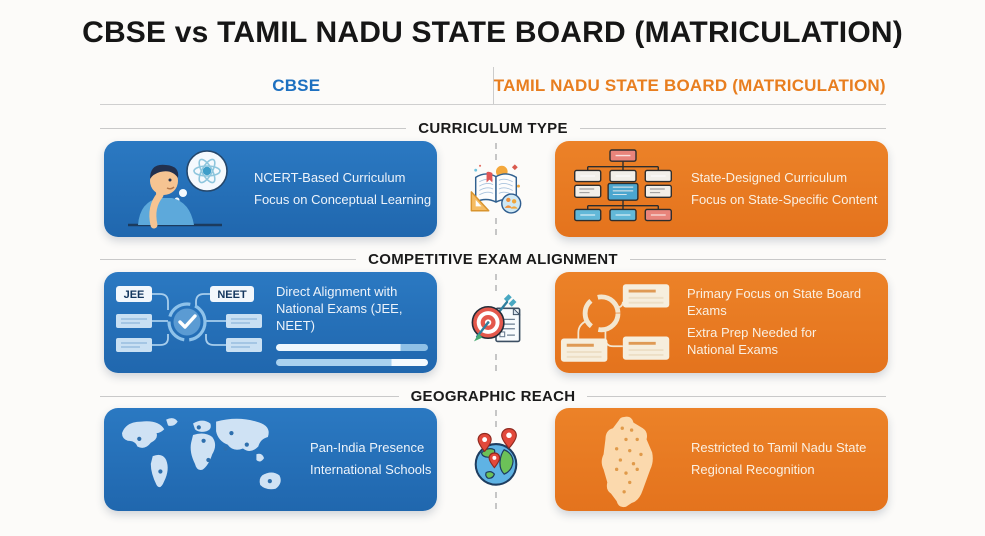 This screenshot has width=985, height=536. What do you see at coordinates (178, 189) in the screenshot?
I see `thinking-student-illustration` at bounding box center [178, 189].